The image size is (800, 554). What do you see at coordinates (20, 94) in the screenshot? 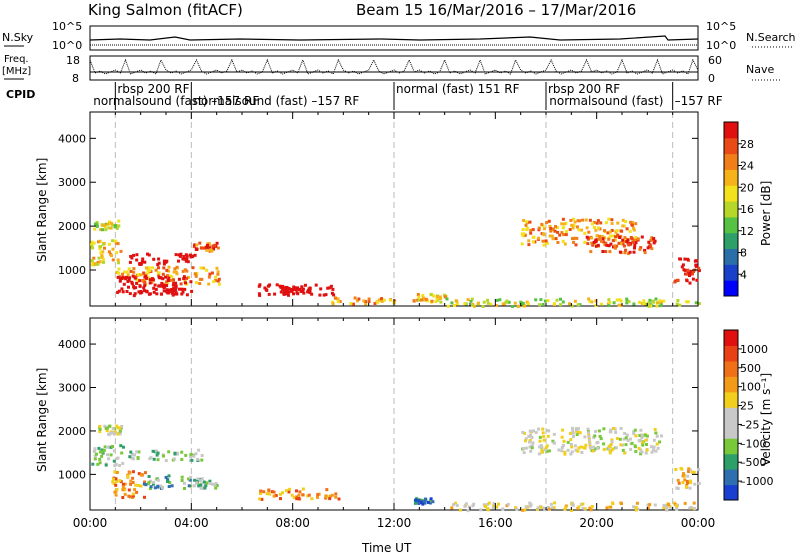
I see `cpid-label: CPID` at bounding box center [20, 94].